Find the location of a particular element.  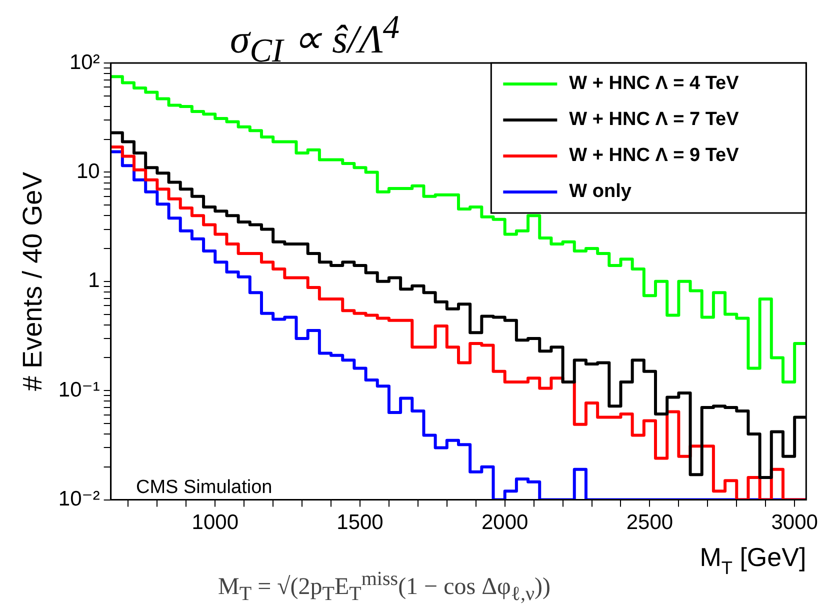

legend-label: W only is located at coordinates (600, 191).